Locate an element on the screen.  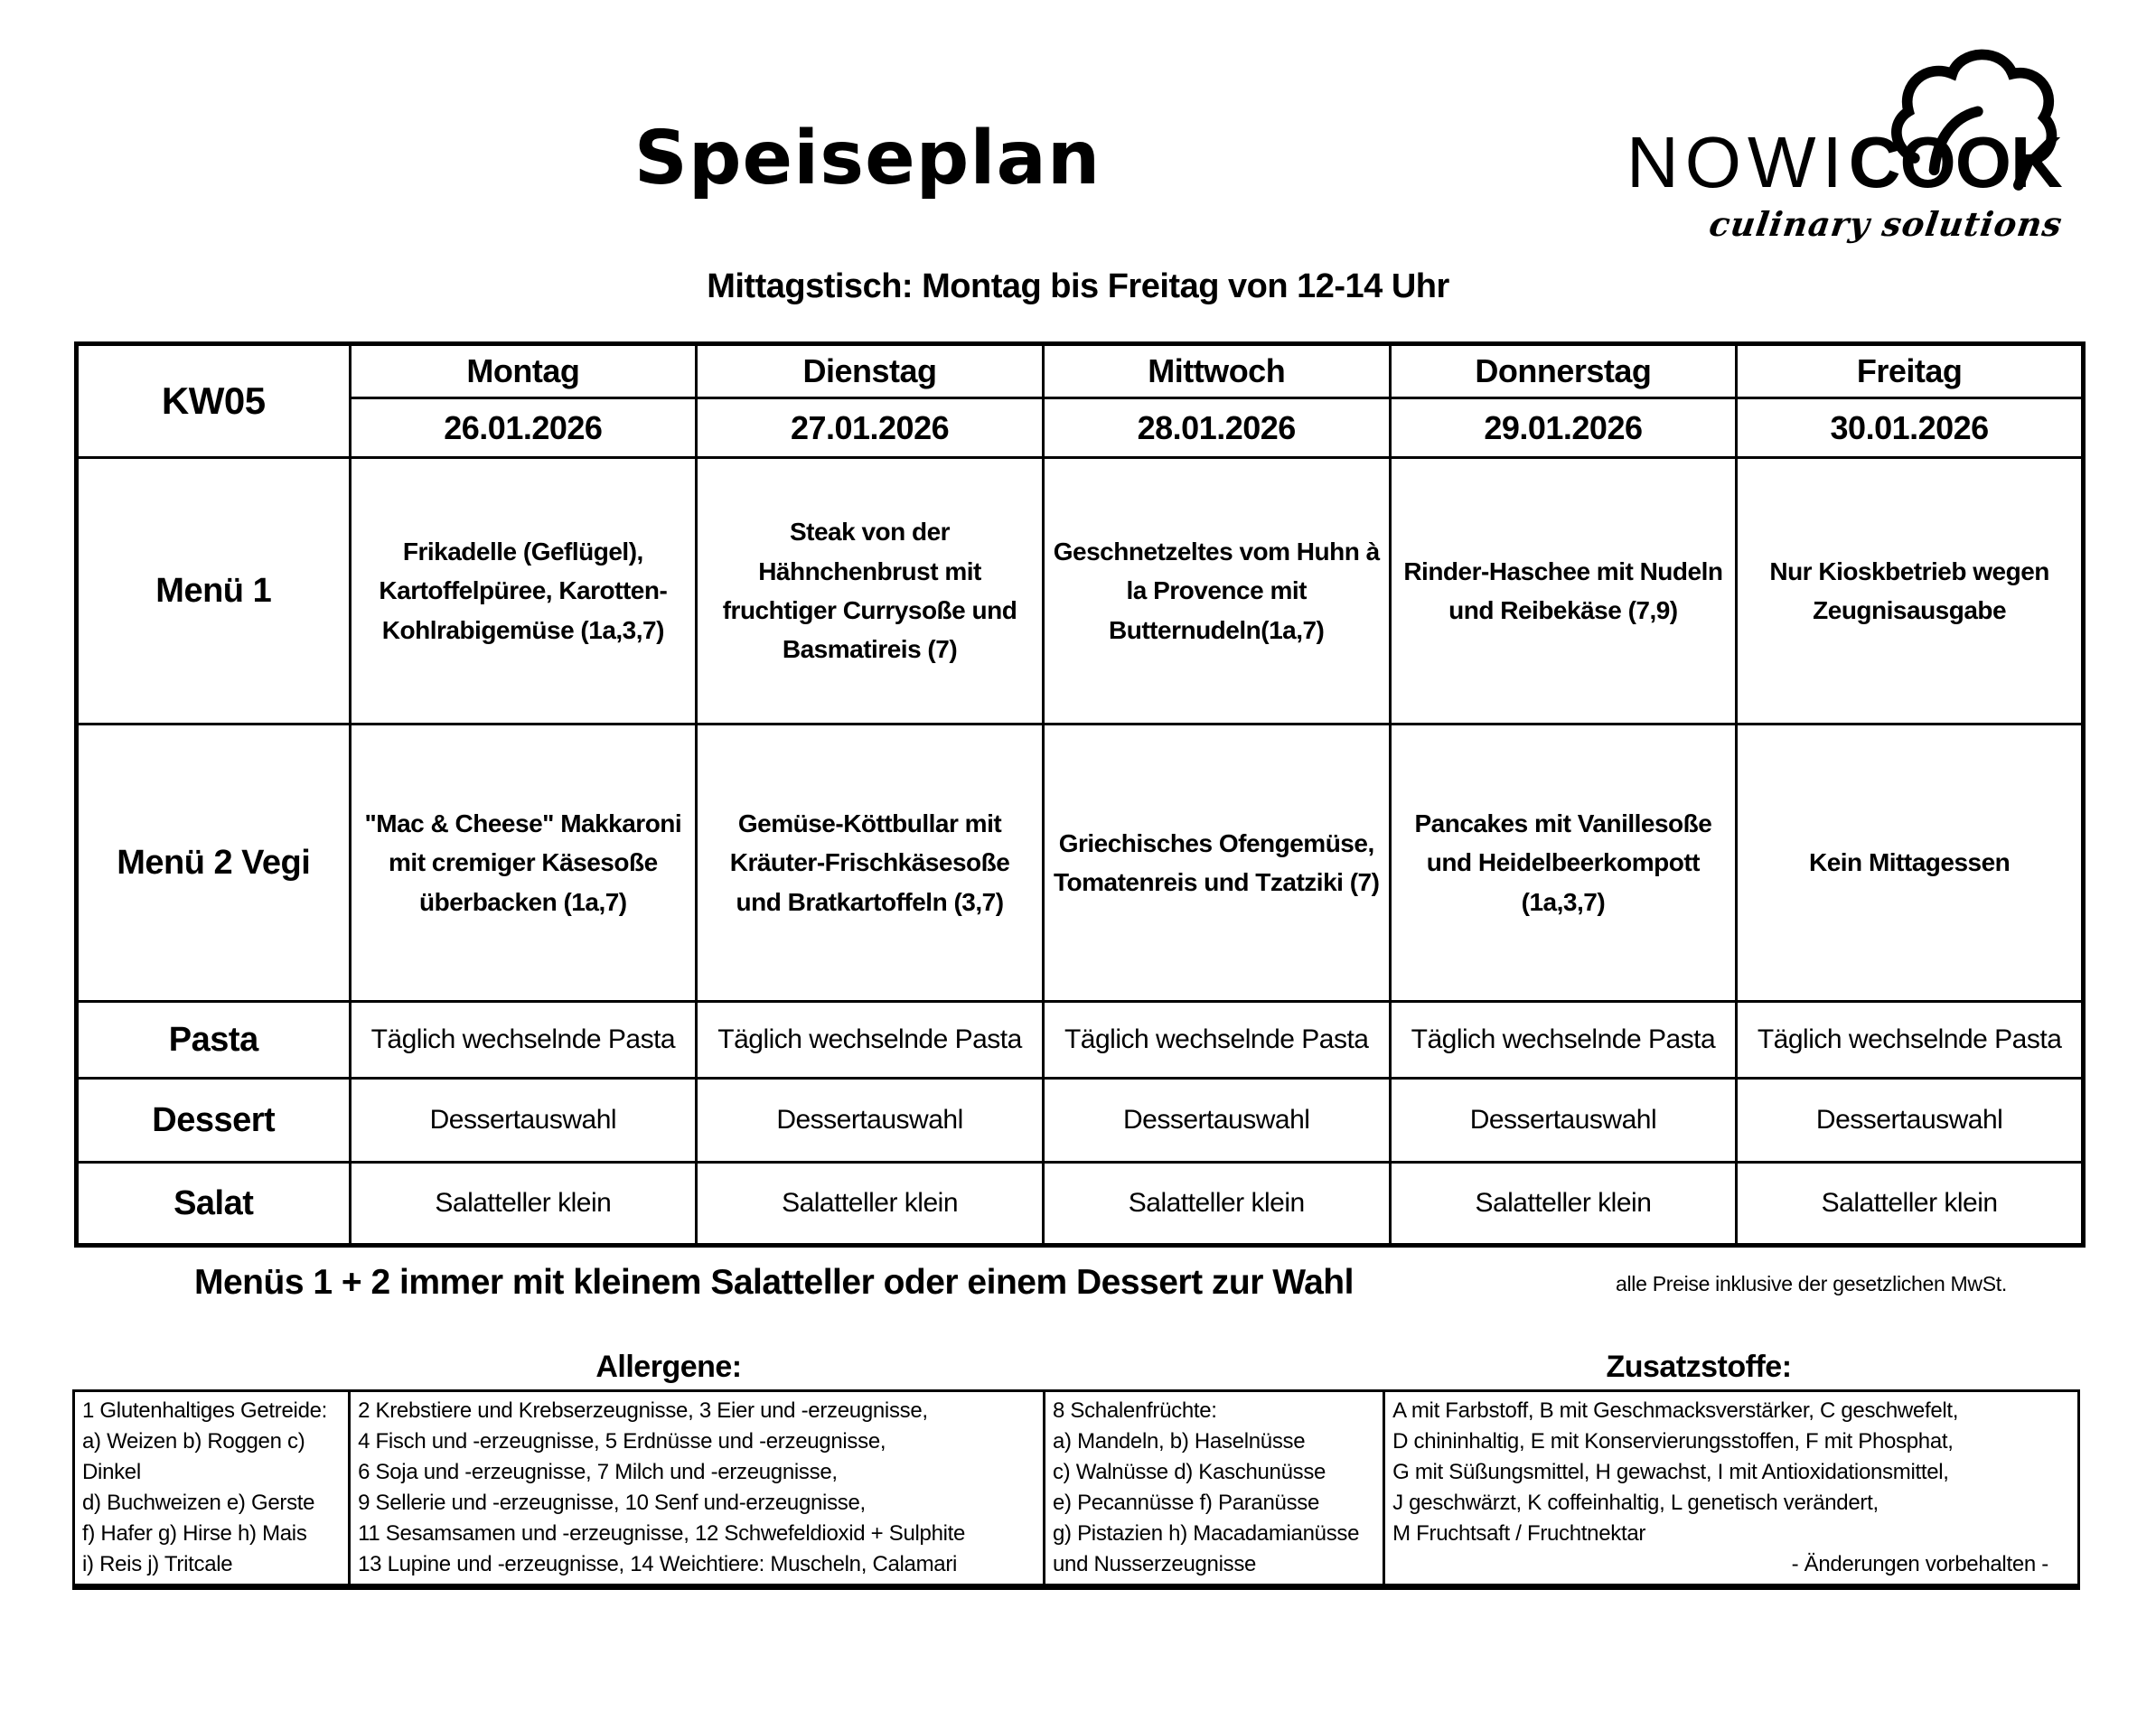
logo-tagline: culinary solutions is located at coordinates (1886, 224).